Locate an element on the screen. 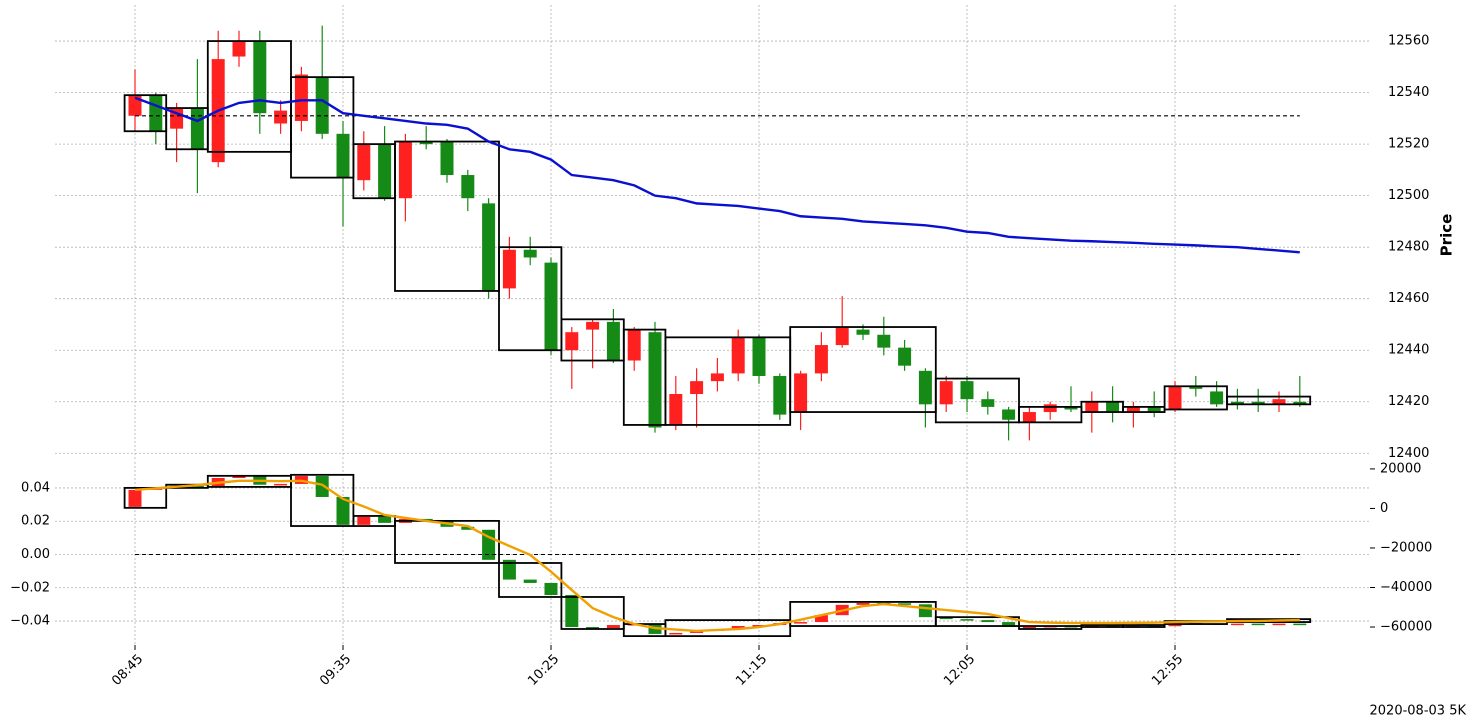 The height and width of the screenshot is (721, 1472). y-tick-label: 12480 is located at coordinates (1408, 247).